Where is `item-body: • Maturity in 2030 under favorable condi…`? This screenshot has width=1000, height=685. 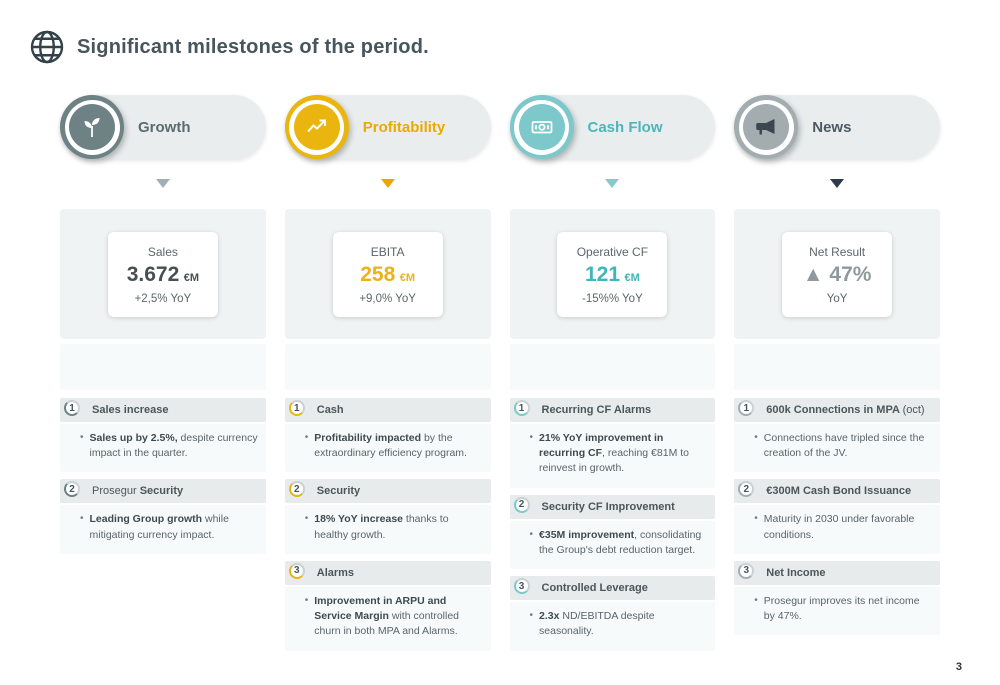
item-body: • Maturity in 2030 under favorable condi… is located at coordinates (837, 529).